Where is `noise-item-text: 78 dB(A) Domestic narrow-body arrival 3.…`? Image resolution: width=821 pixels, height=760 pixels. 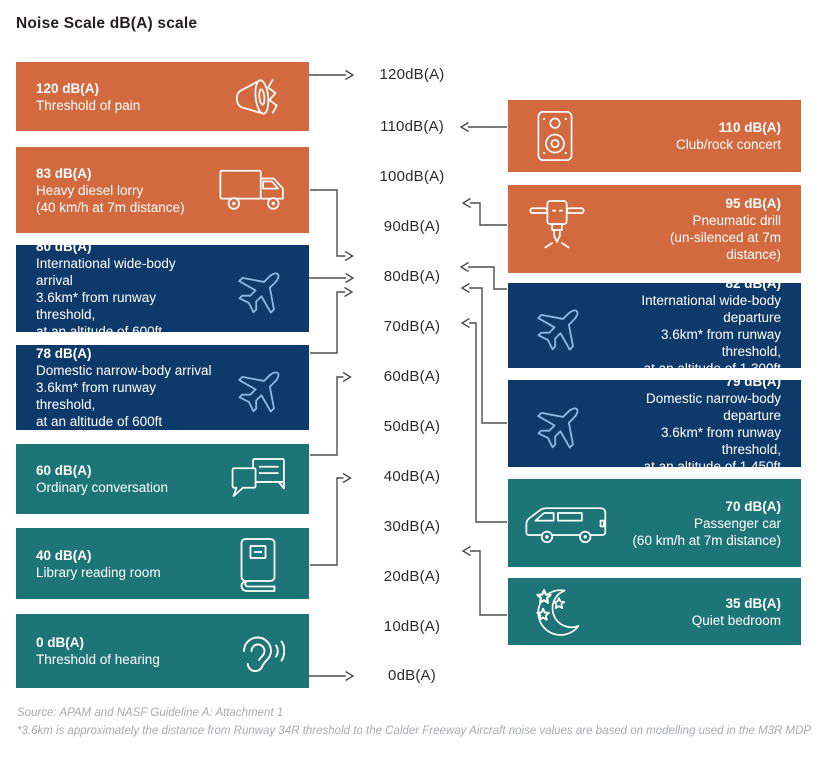 noise-item-text: 78 dB(A) Domestic narrow-body arrival 3.… is located at coordinates (162, 387).